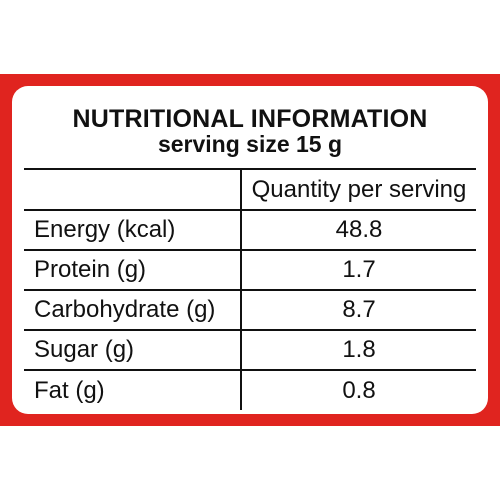 The image size is (500, 500). I want to click on nutrient-name: Carbohydrate (g), so click(133, 310).